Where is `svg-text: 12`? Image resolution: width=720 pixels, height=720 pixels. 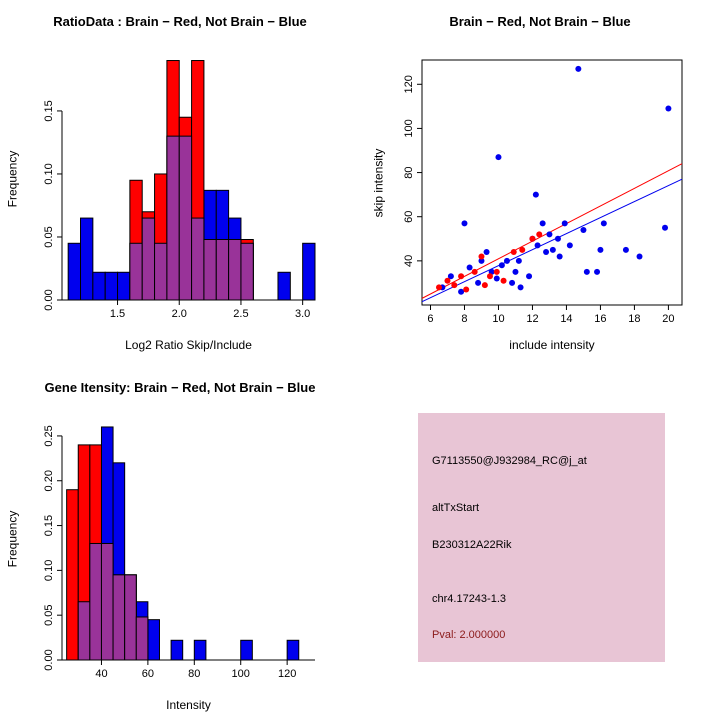
svg-text: 12 is located at coordinates (532, 319).